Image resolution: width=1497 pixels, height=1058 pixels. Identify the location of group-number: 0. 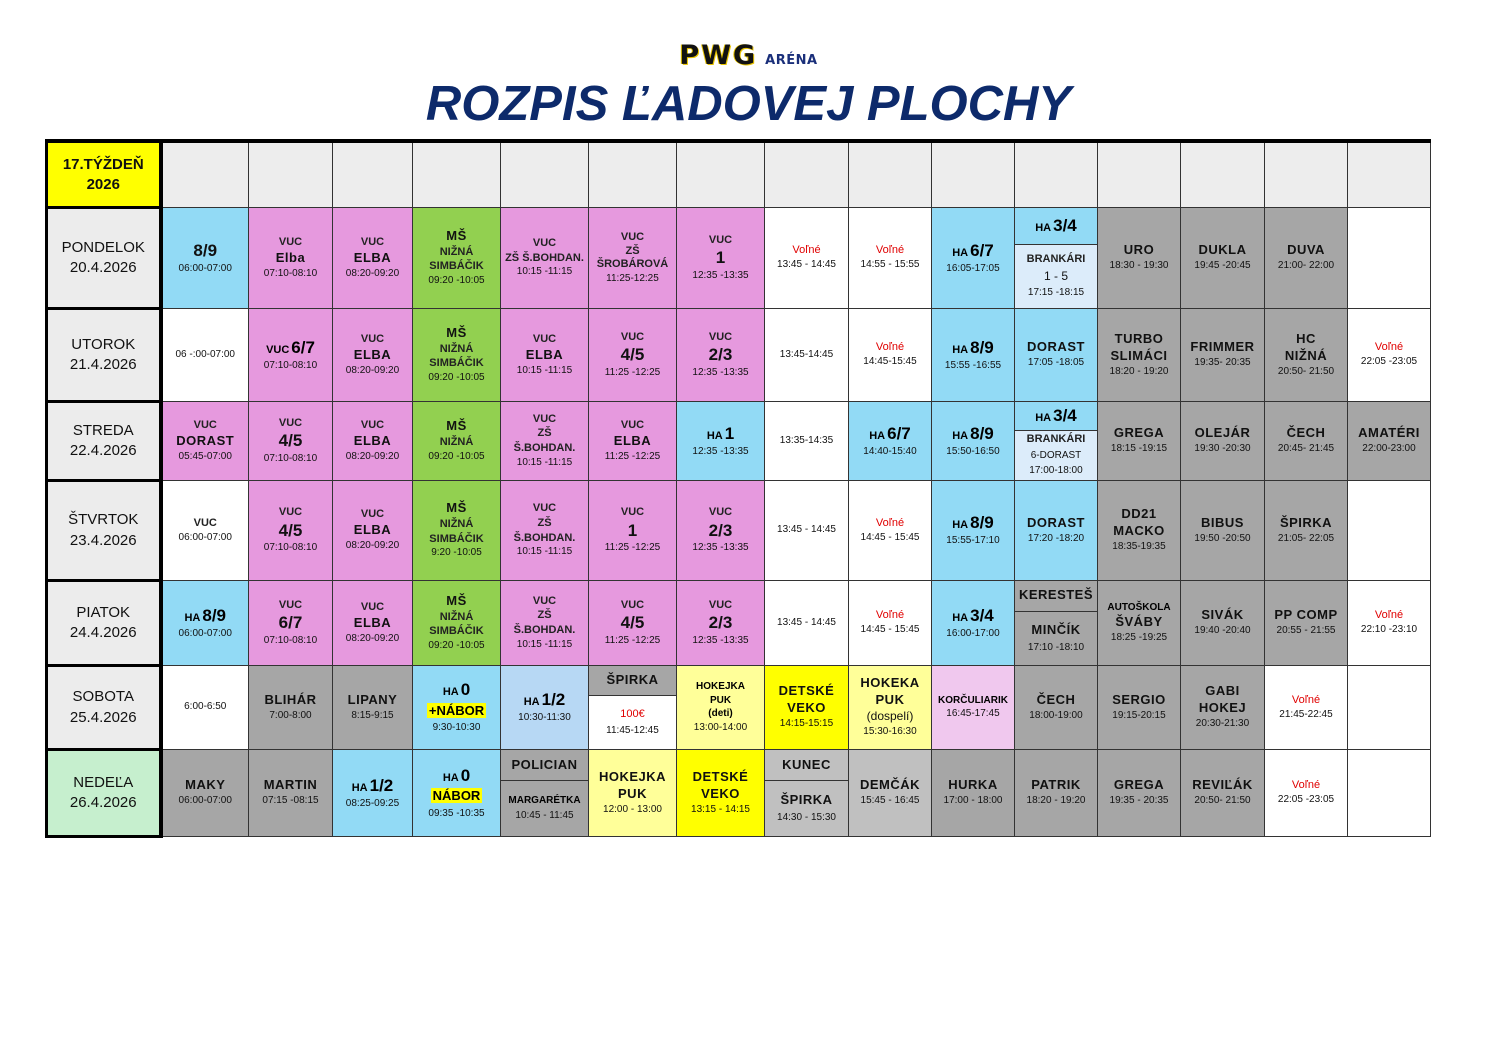
(465, 775).